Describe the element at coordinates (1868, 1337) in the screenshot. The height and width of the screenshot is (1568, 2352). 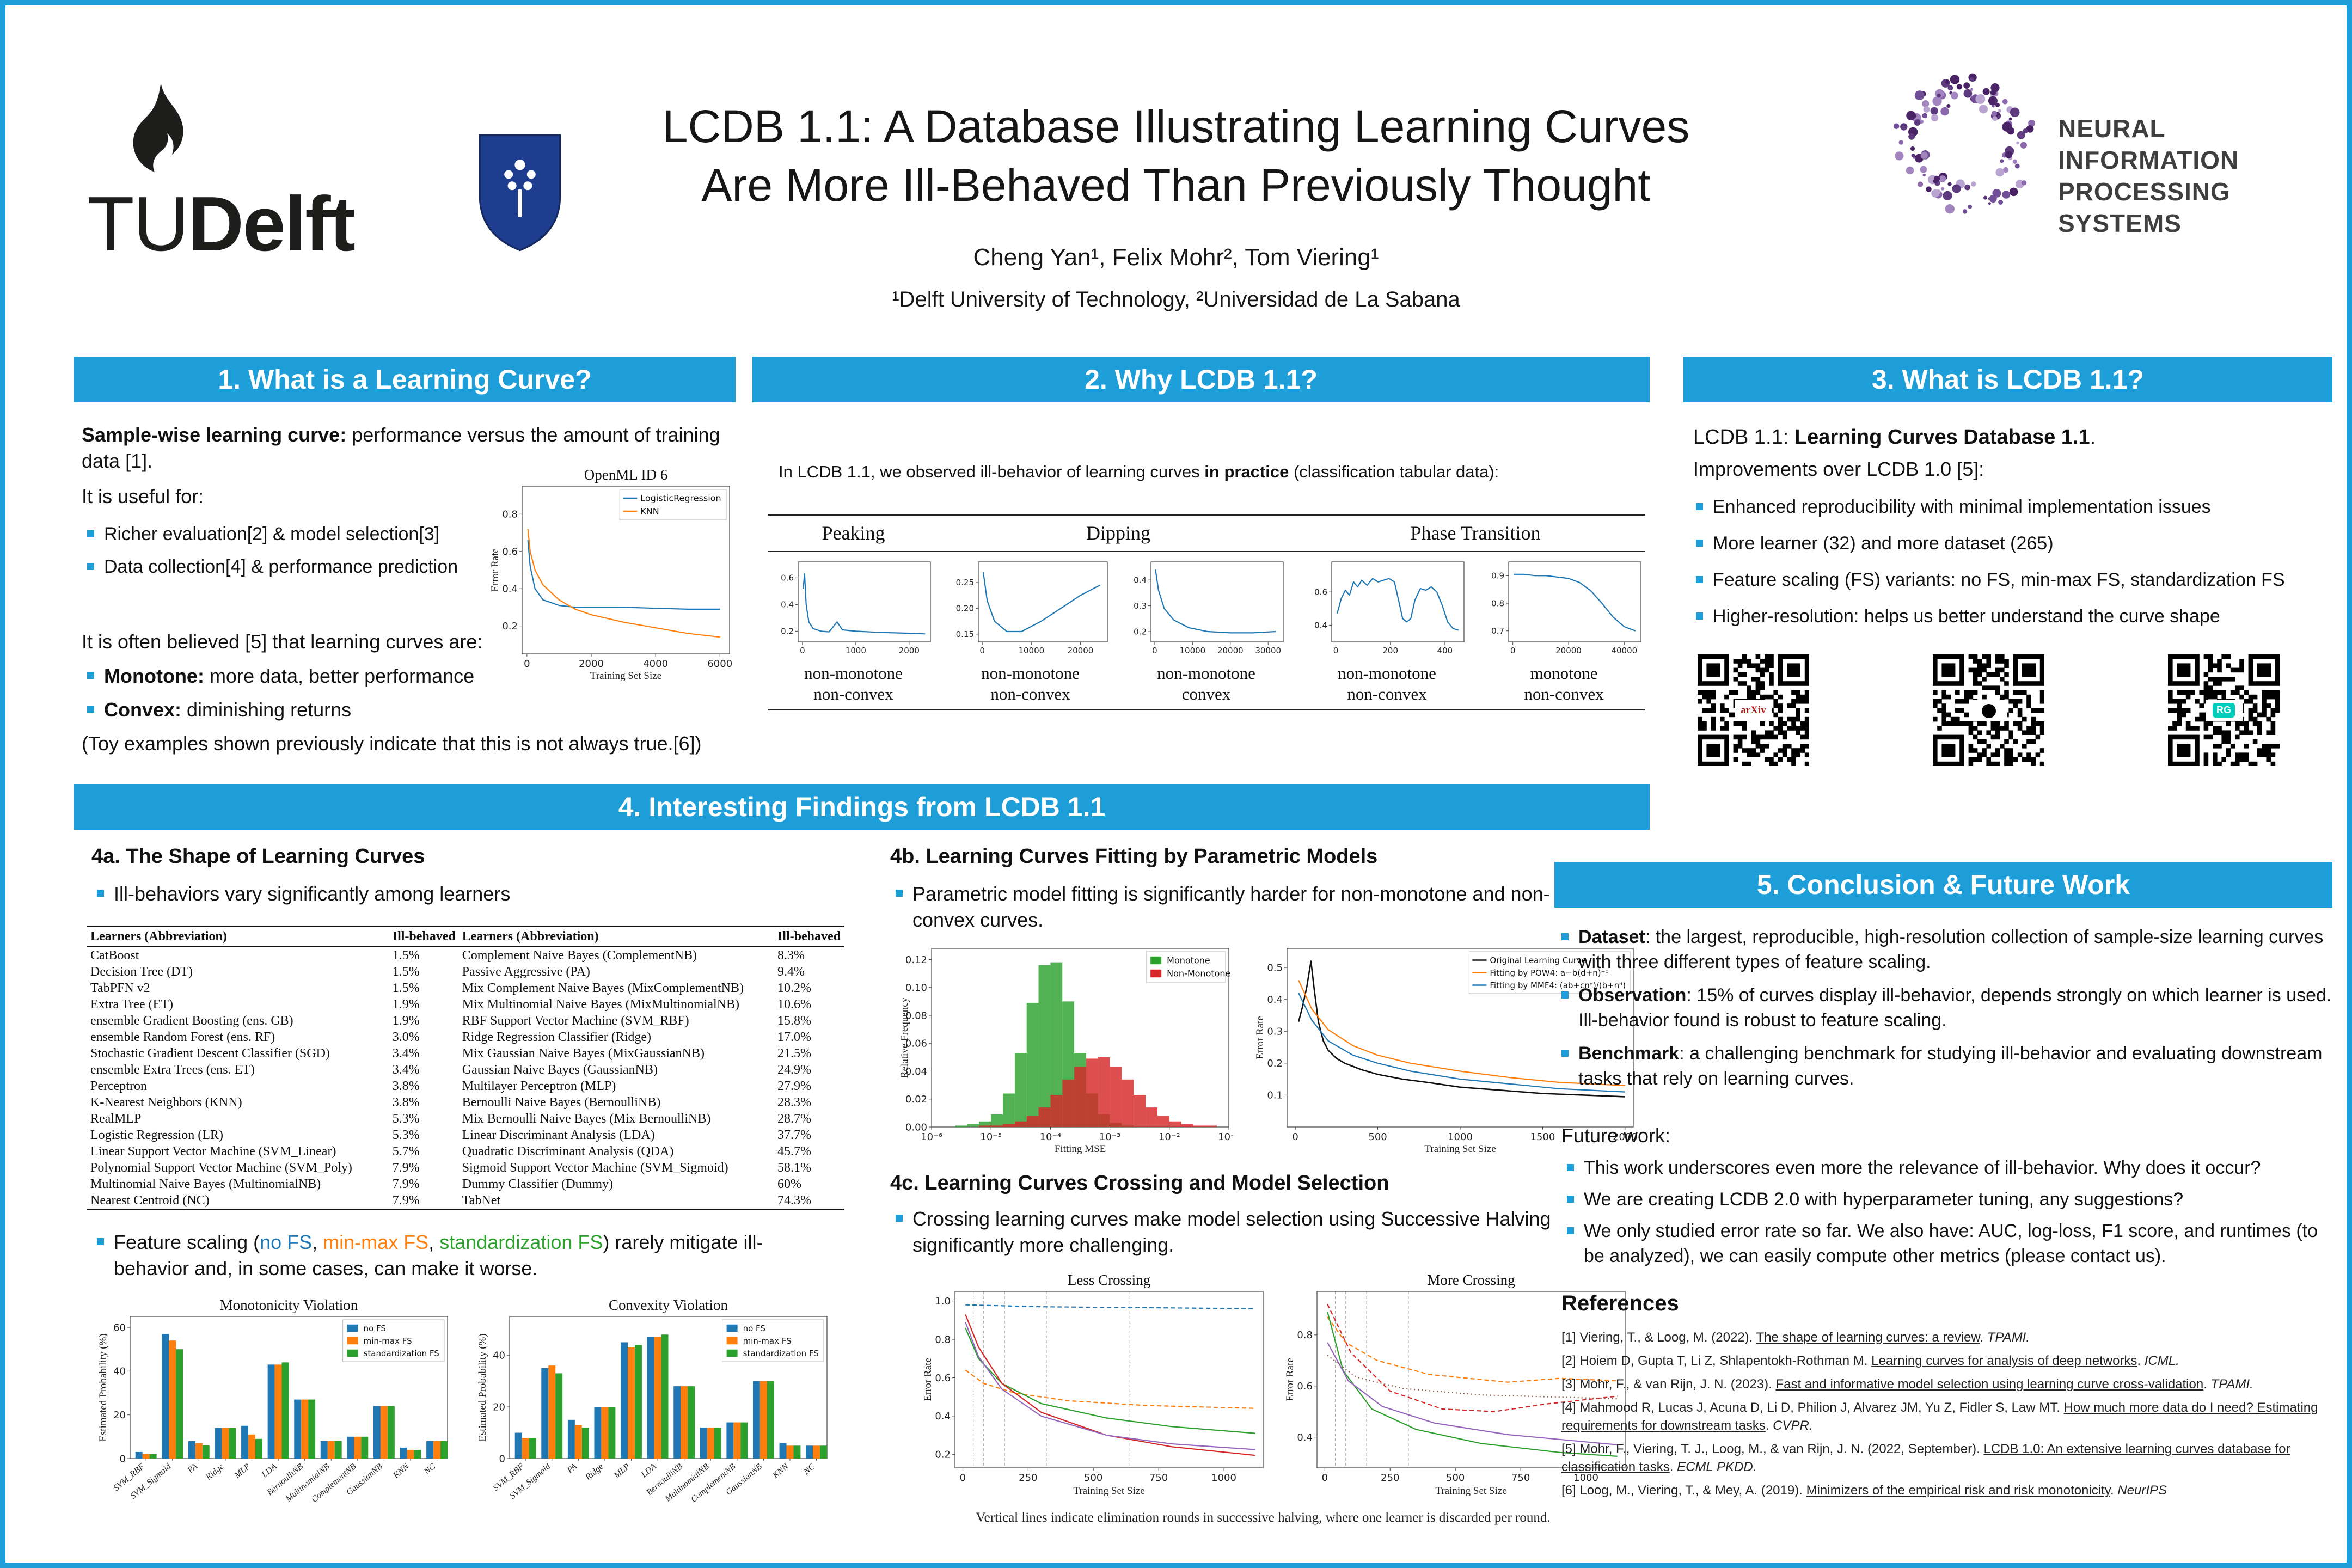
I see `reference-link: The shape of learning curves: a review` at that location.